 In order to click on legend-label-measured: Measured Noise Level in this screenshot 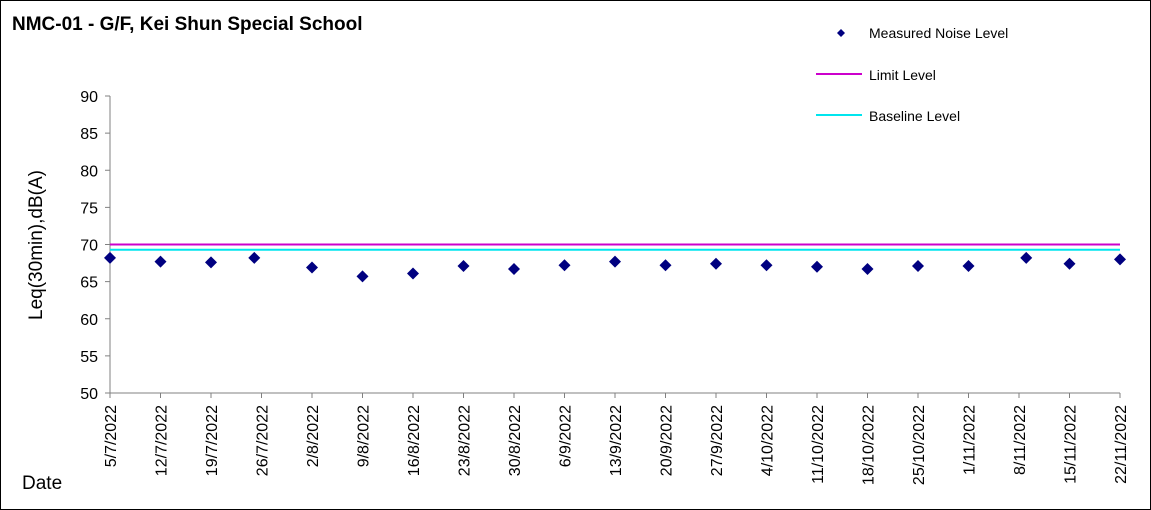, I will do `click(938, 33)`.